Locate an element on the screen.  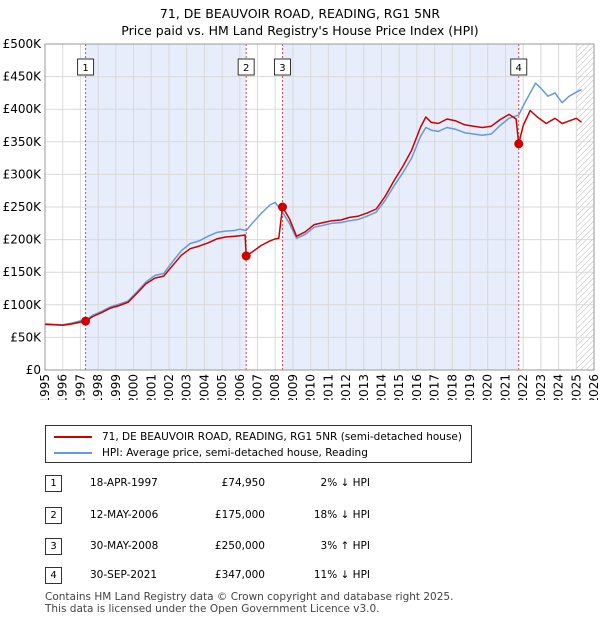
x-tick-label: 2013 is located at coordinates (364, 387).